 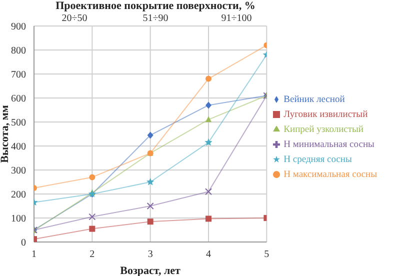 I want to click on legend-label: Вейник лесной, so click(x=314, y=100).